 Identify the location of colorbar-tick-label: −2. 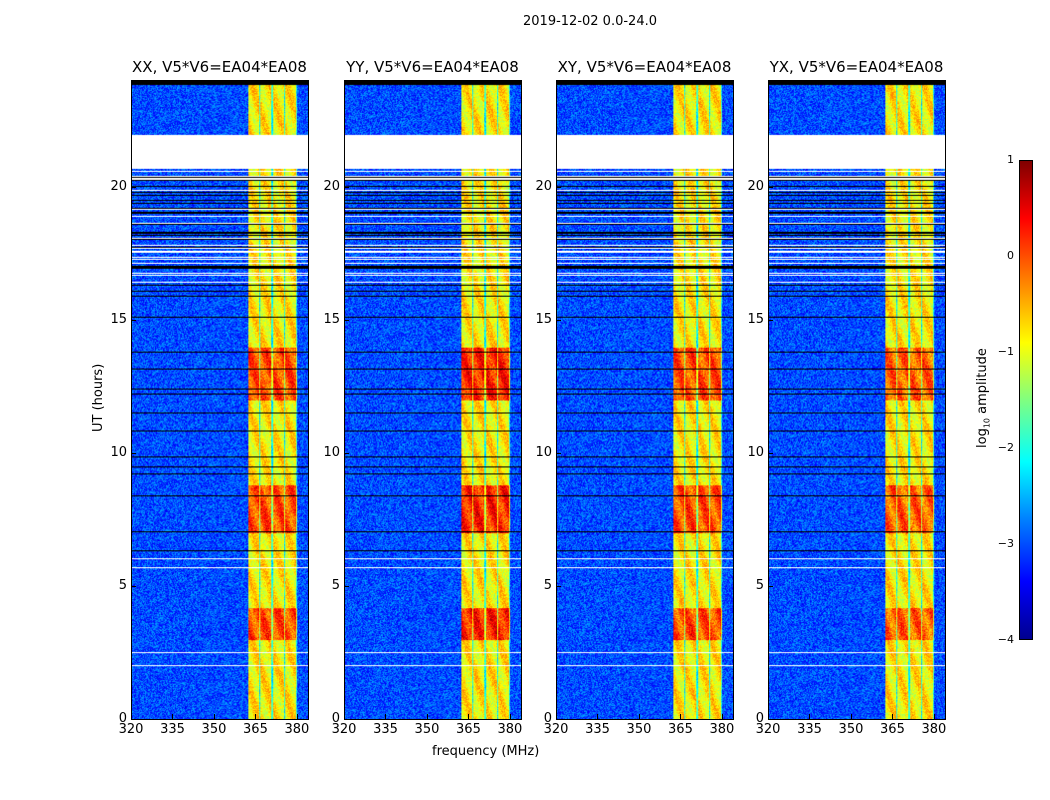
(1005, 447).